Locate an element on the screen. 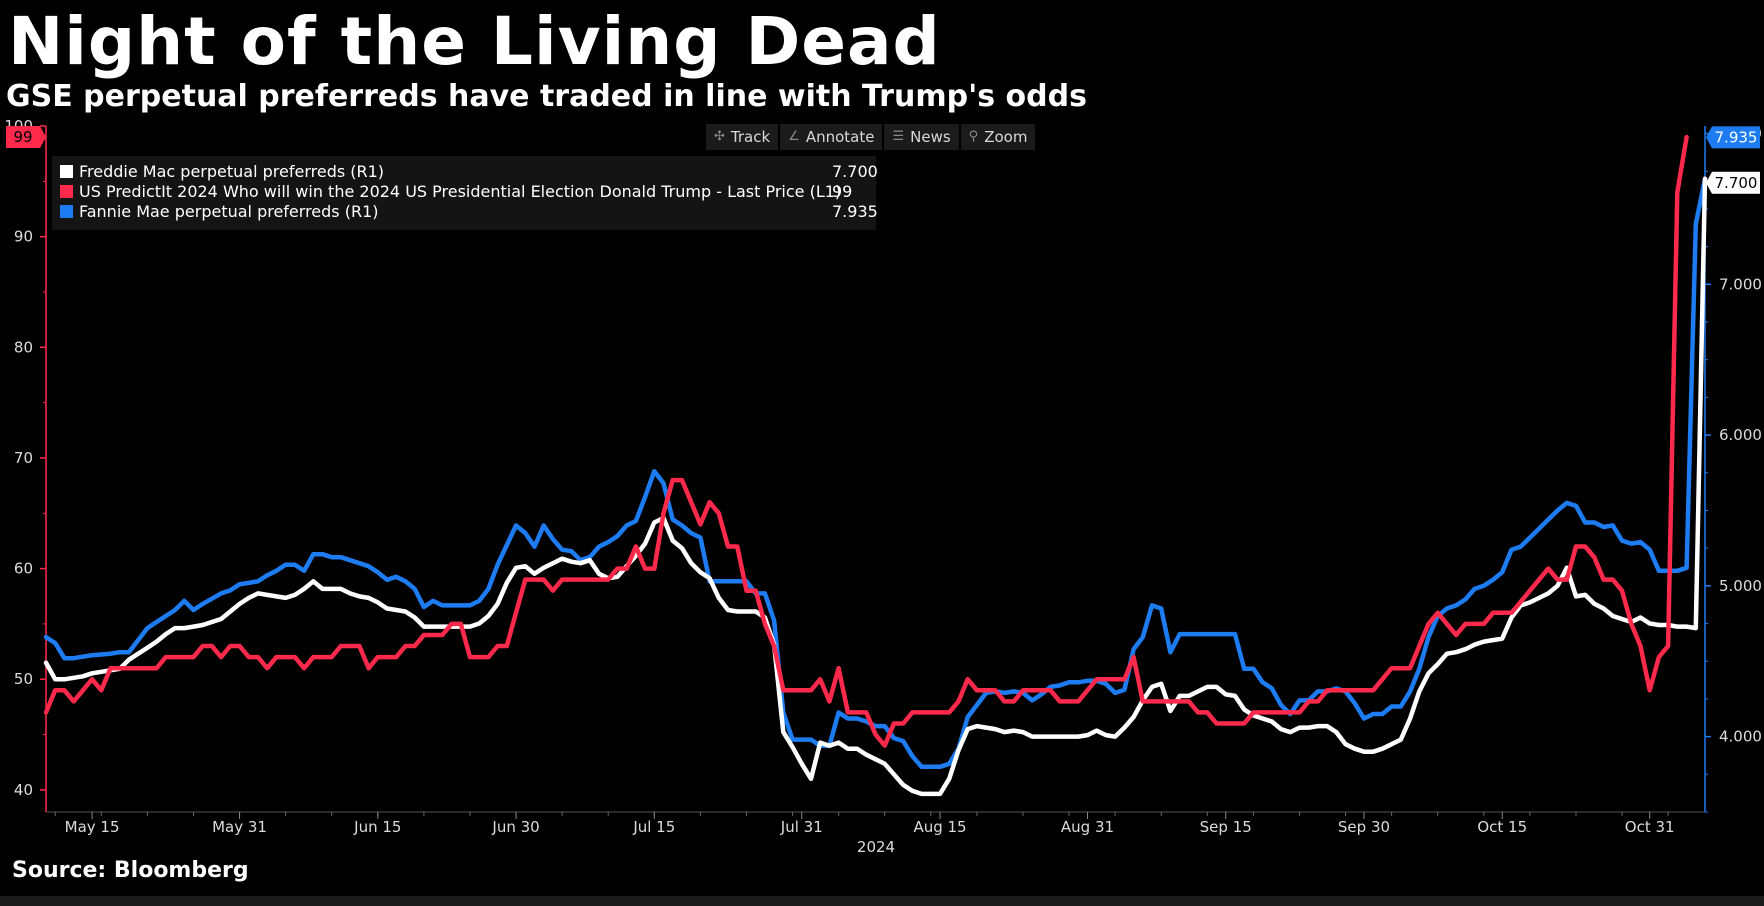  crosshair-icon: ✣ is located at coordinates (719, 136).